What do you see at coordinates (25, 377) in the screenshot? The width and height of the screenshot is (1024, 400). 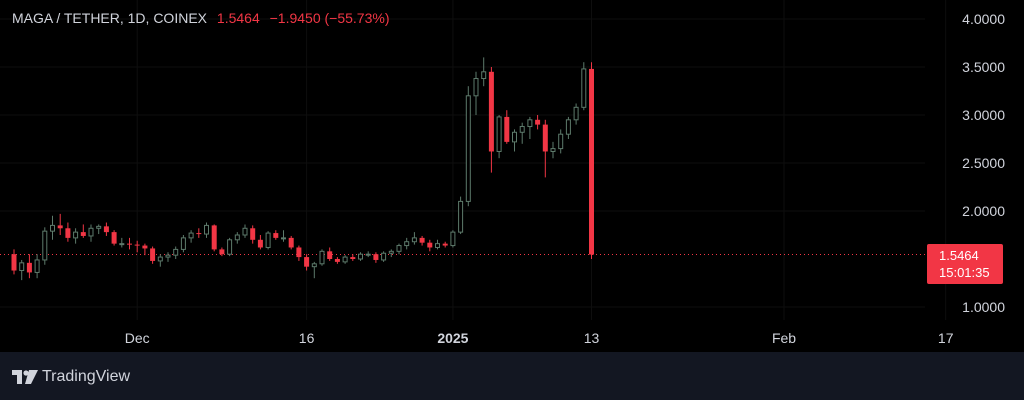 I see `tradingview-logo-icon` at bounding box center [25, 377].